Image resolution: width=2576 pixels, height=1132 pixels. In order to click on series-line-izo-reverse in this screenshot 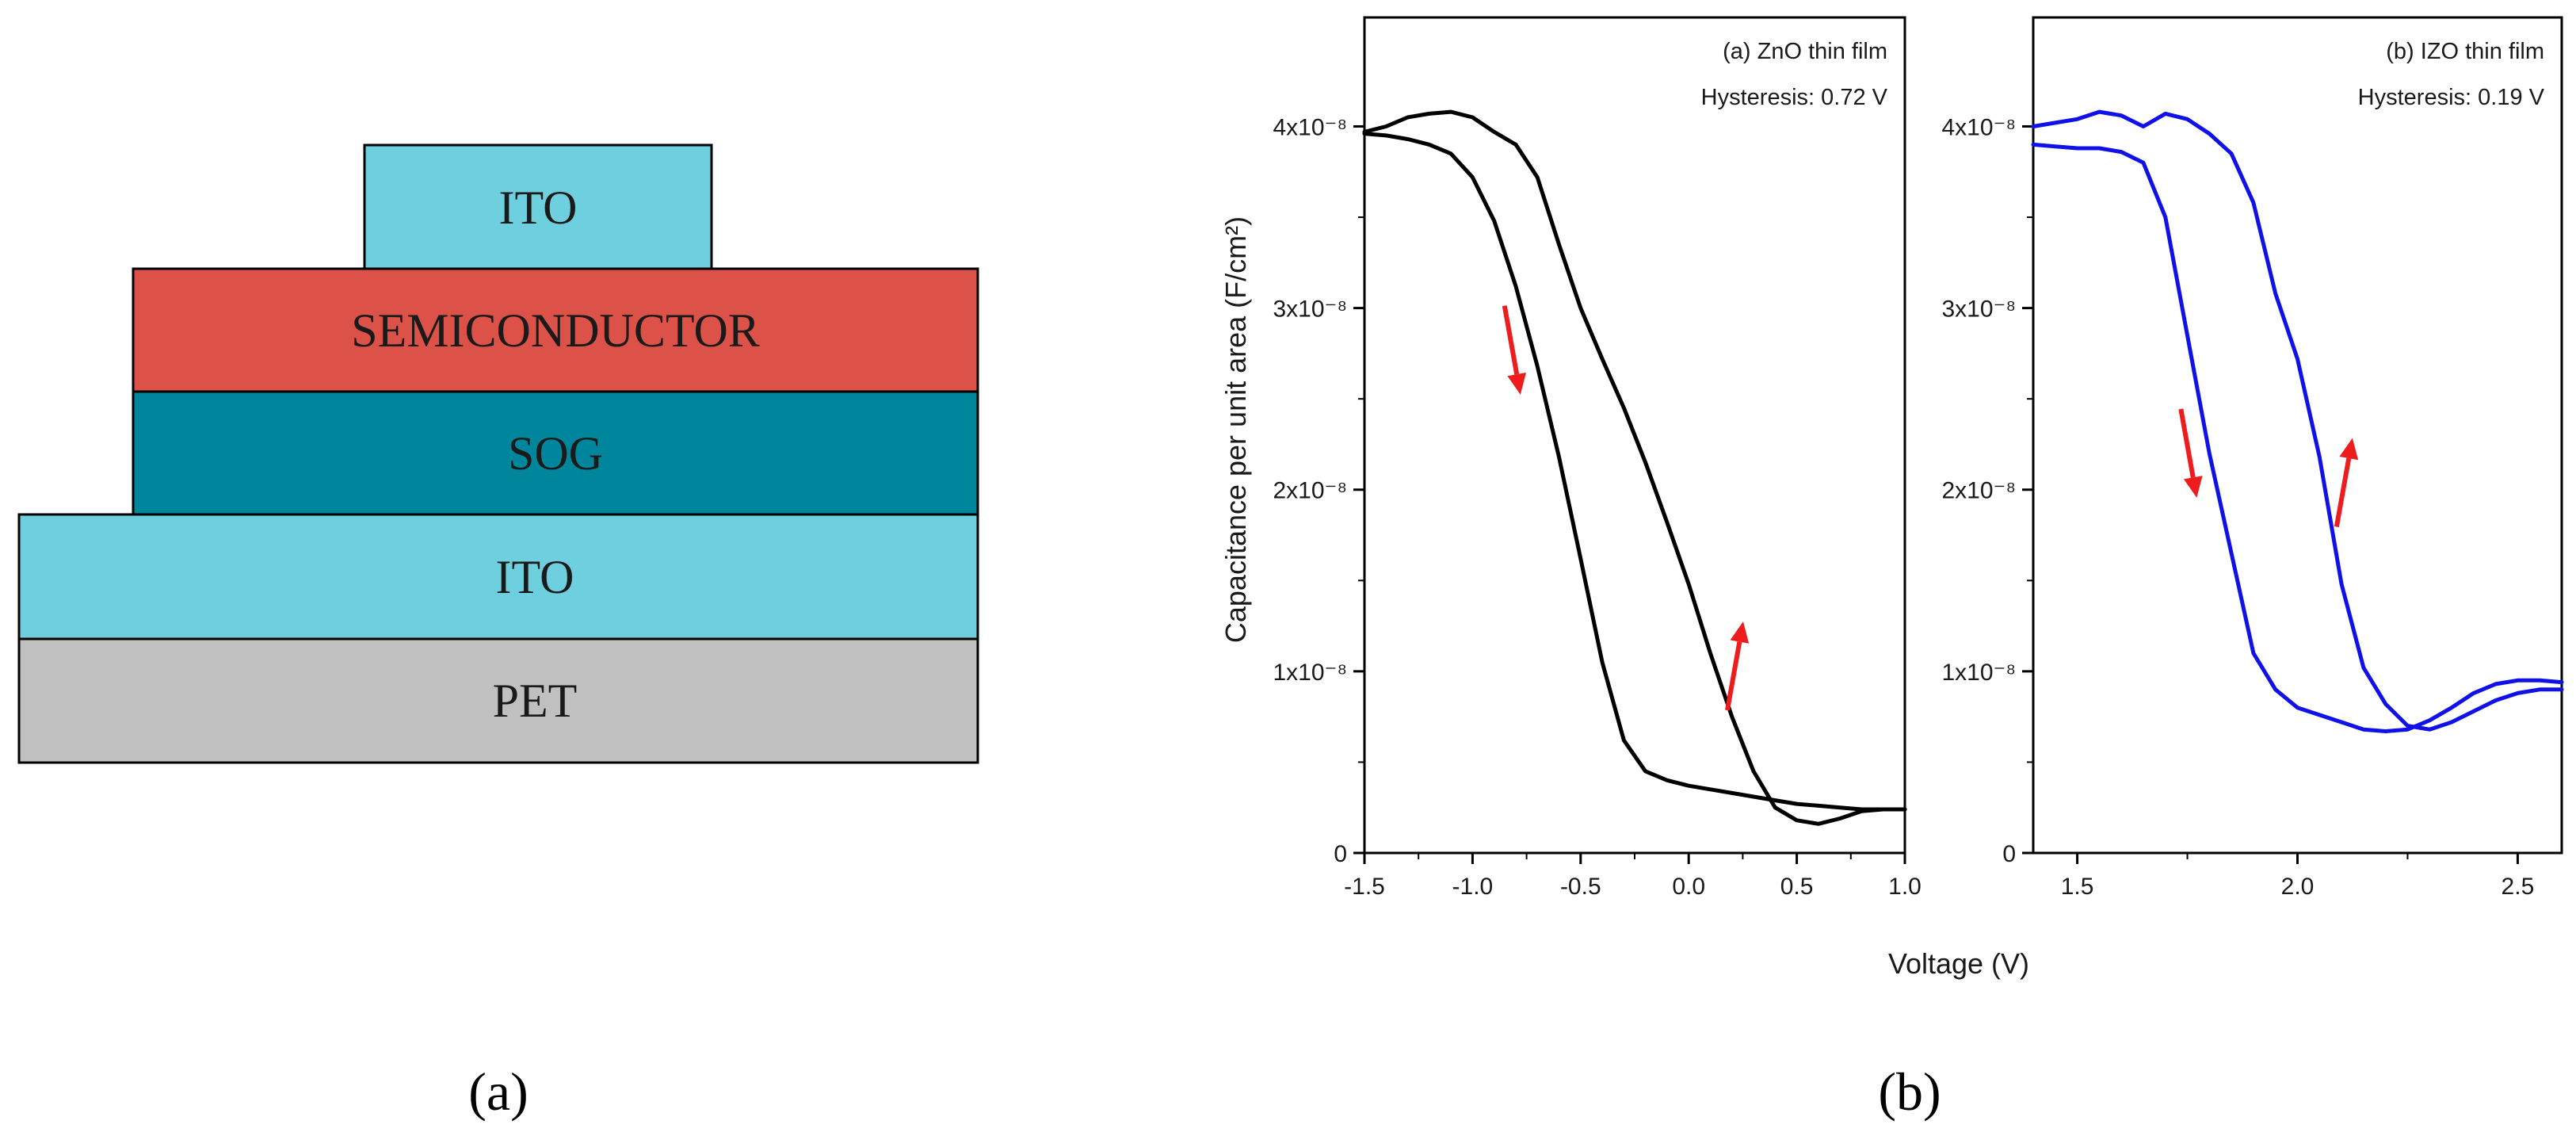, I will do `click(2297, 437)`.